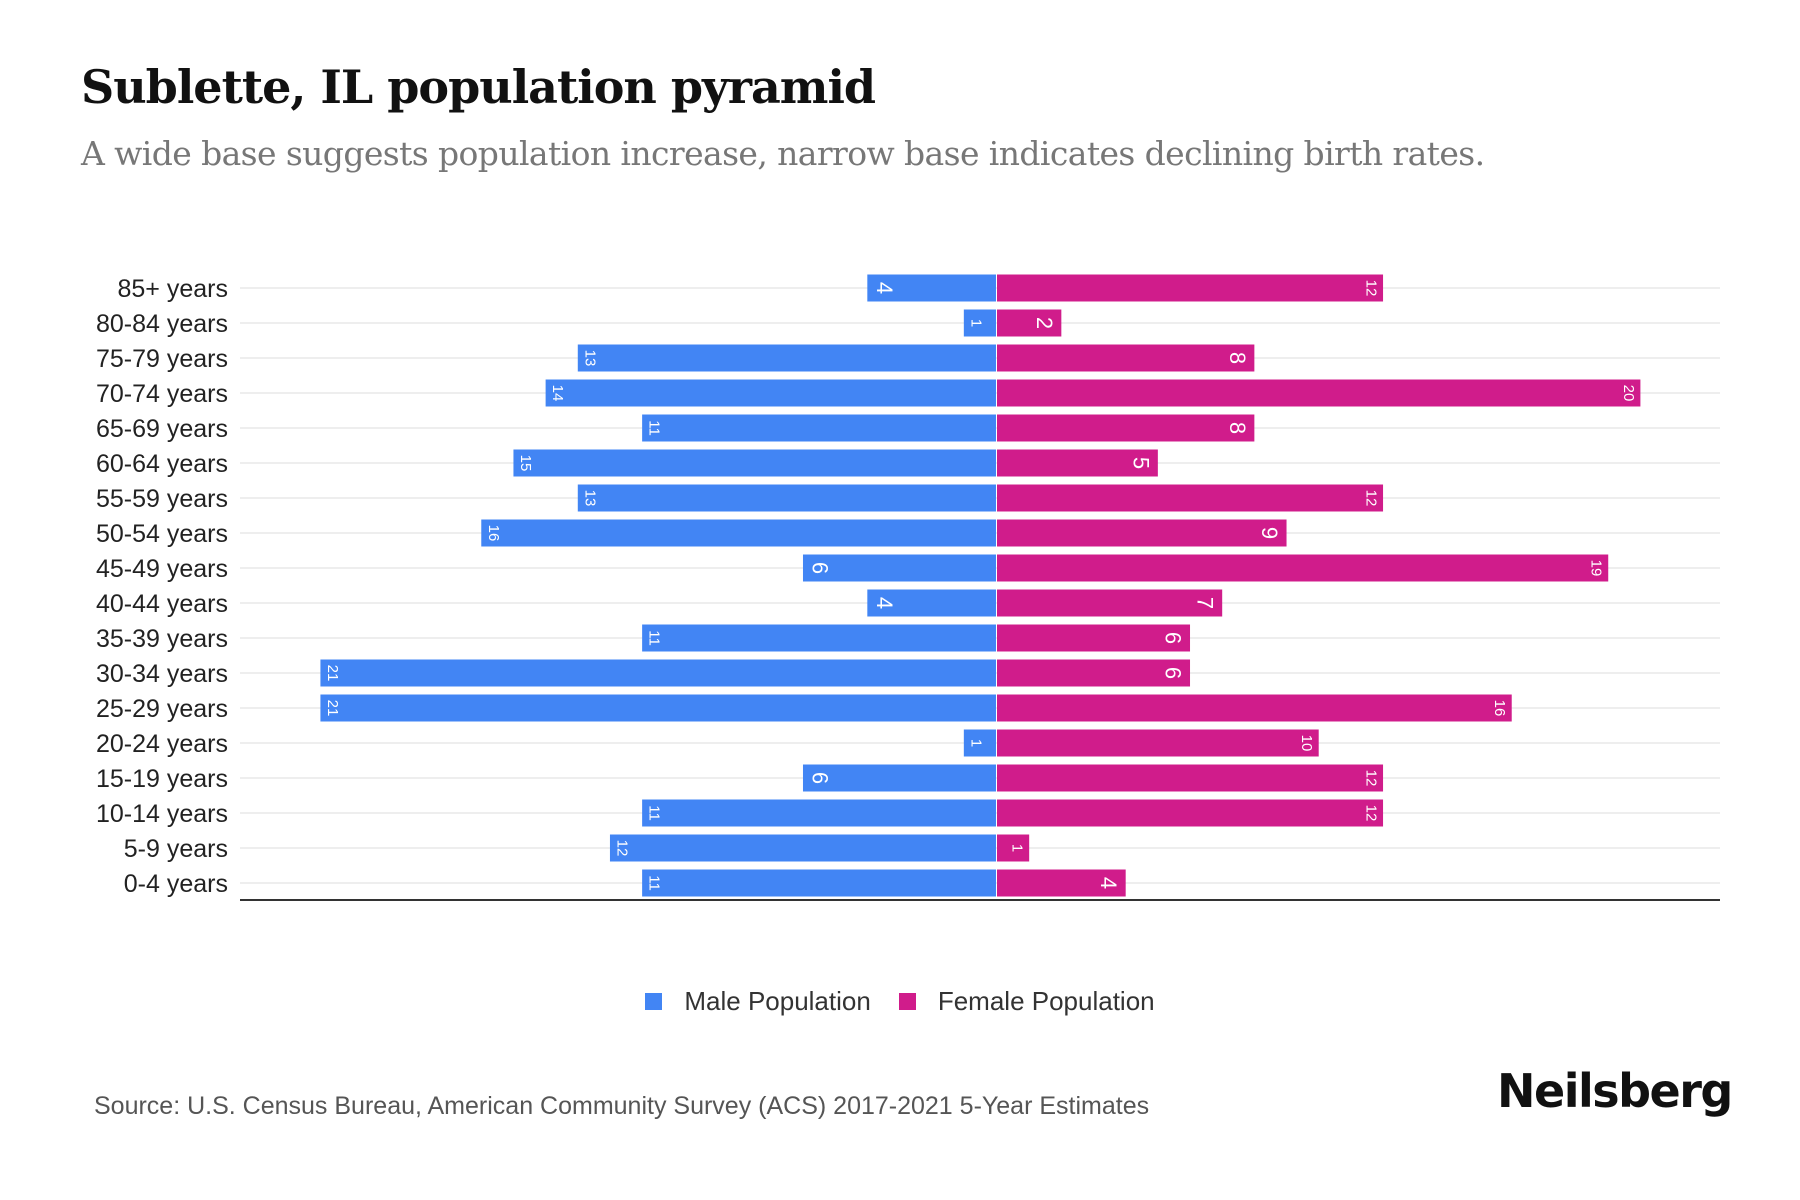 The height and width of the screenshot is (1200, 1800). Describe the element at coordinates (162, 394) in the screenshot. I see `category-label: 70-74 years` at that location.